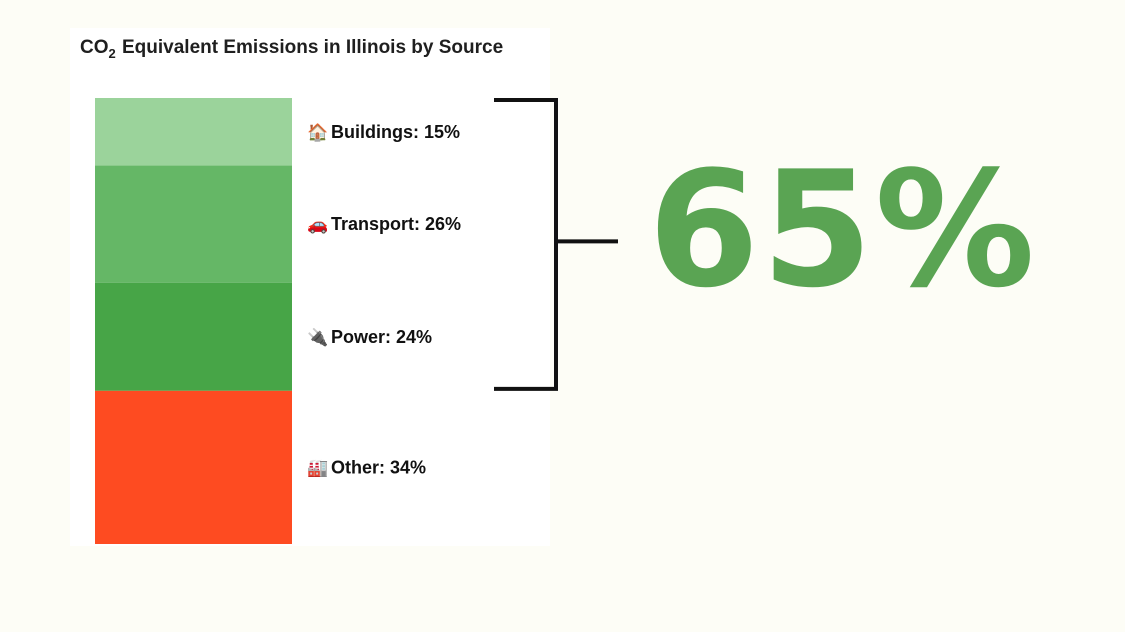  Describe the element at coordinates (193, 336) in the screenshot. I see `bar-segment-power` at that location.